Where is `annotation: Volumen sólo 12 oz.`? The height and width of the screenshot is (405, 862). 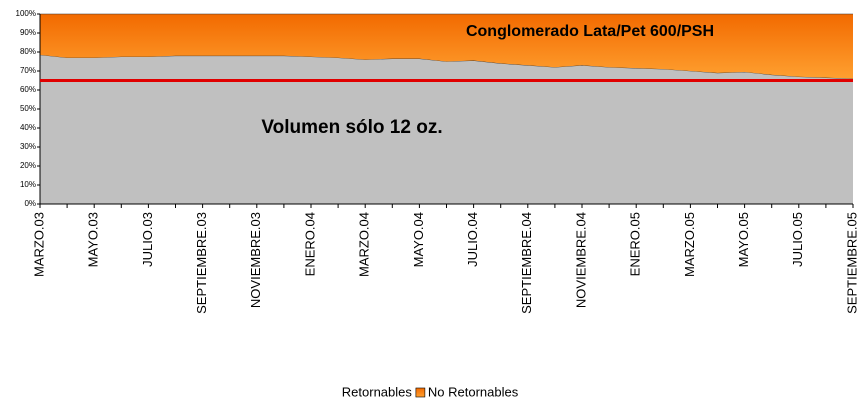 annotation: Volumen sólo 12 oz. is located at coordinates (351, 127).